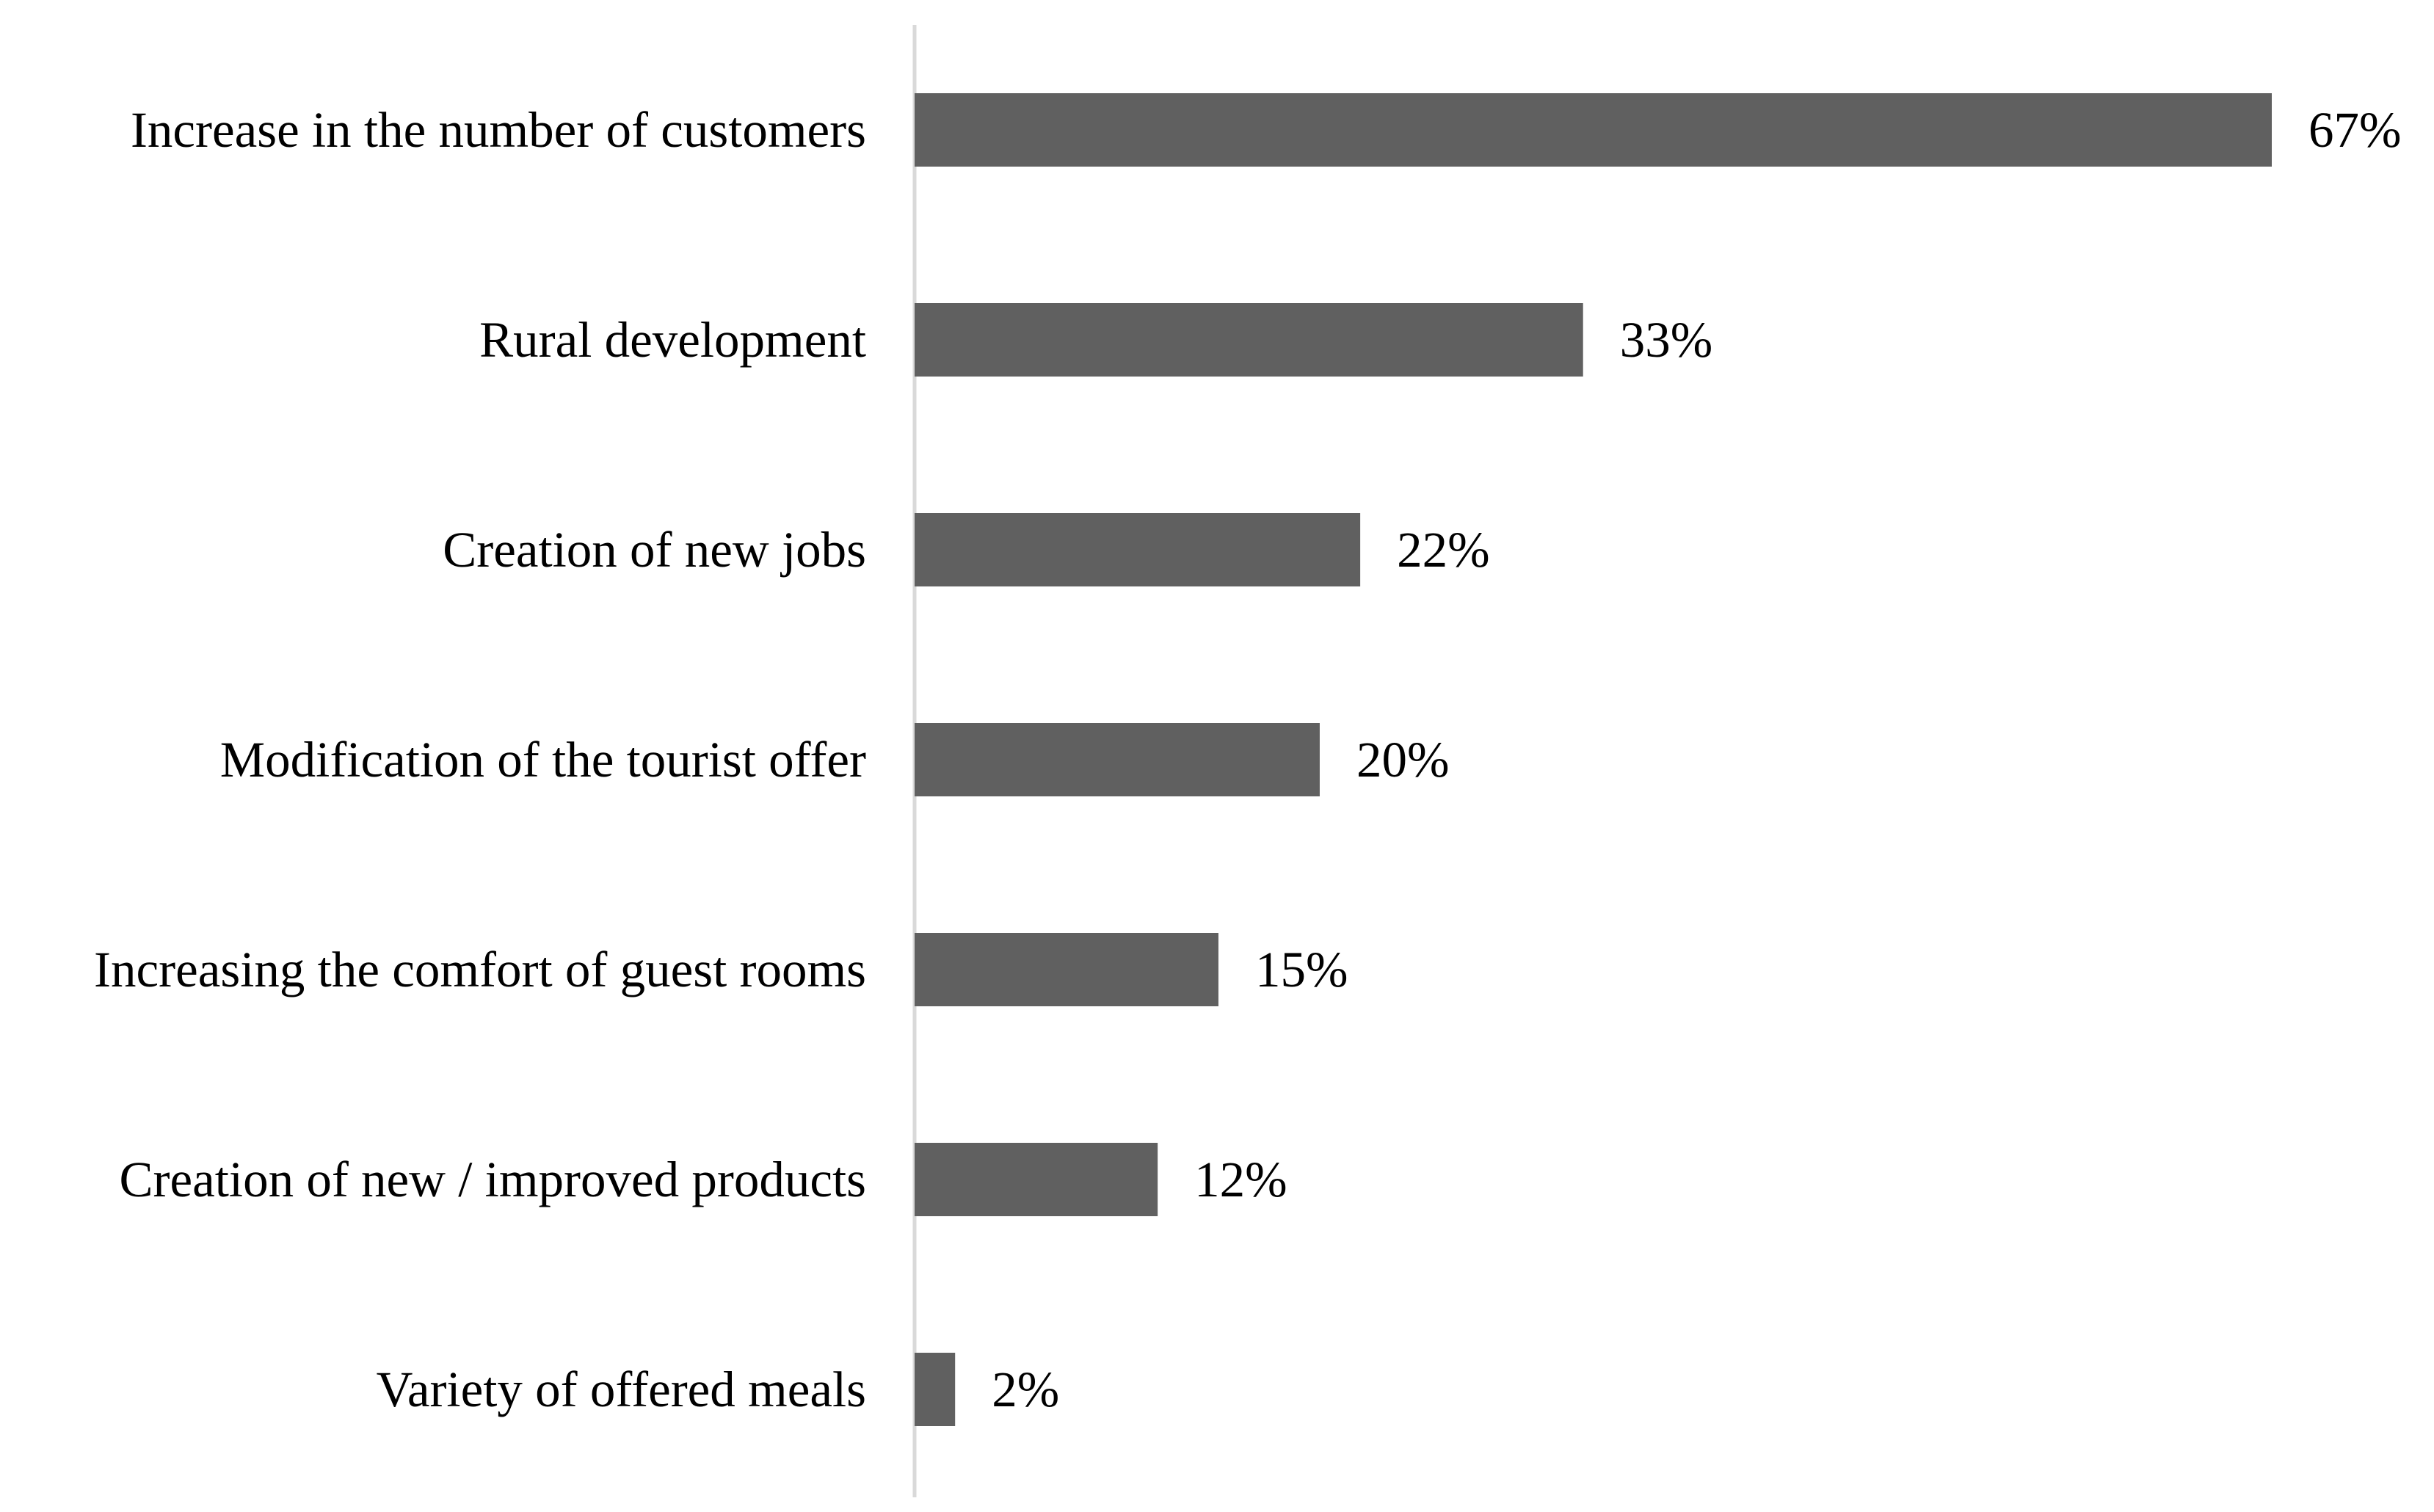 The width and height of the screenshot is (2434, 1512). I want to click on category-label: Creation of new / improved products, so click(492, 1179).